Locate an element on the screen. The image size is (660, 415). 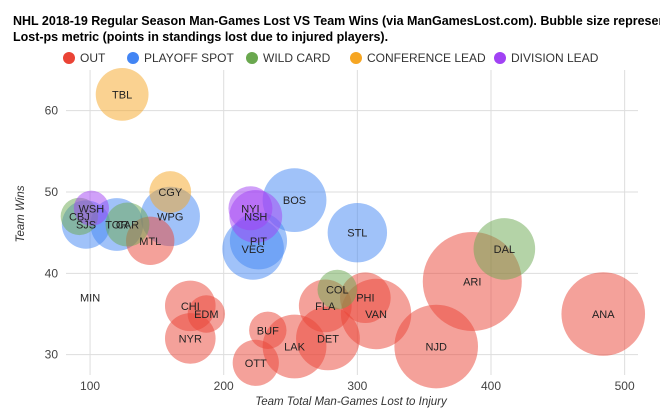
legend-item-playoff: PLAYOFF SPOT is located at coordinates (180, 58).